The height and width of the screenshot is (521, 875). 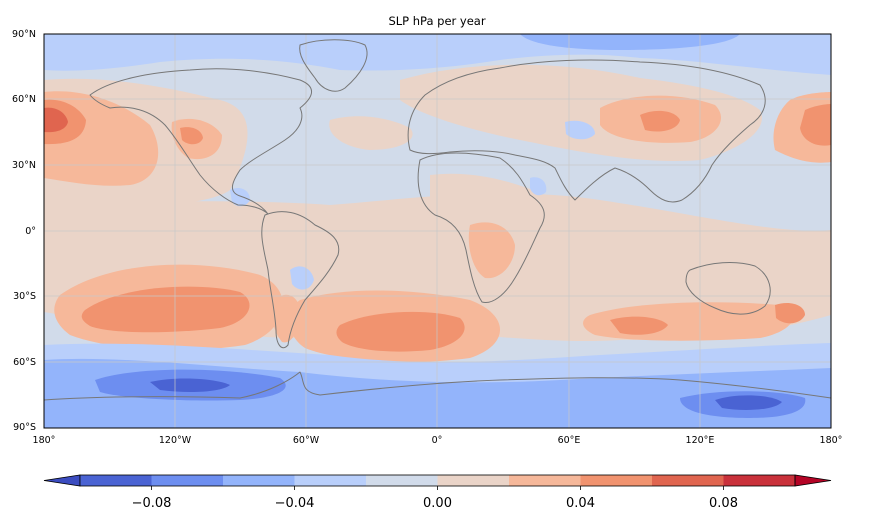 What do you see at coordinates (371, 133) in the screenshot?
I see `positive-weak-north-atlantic` at bounding box center [371, 133].